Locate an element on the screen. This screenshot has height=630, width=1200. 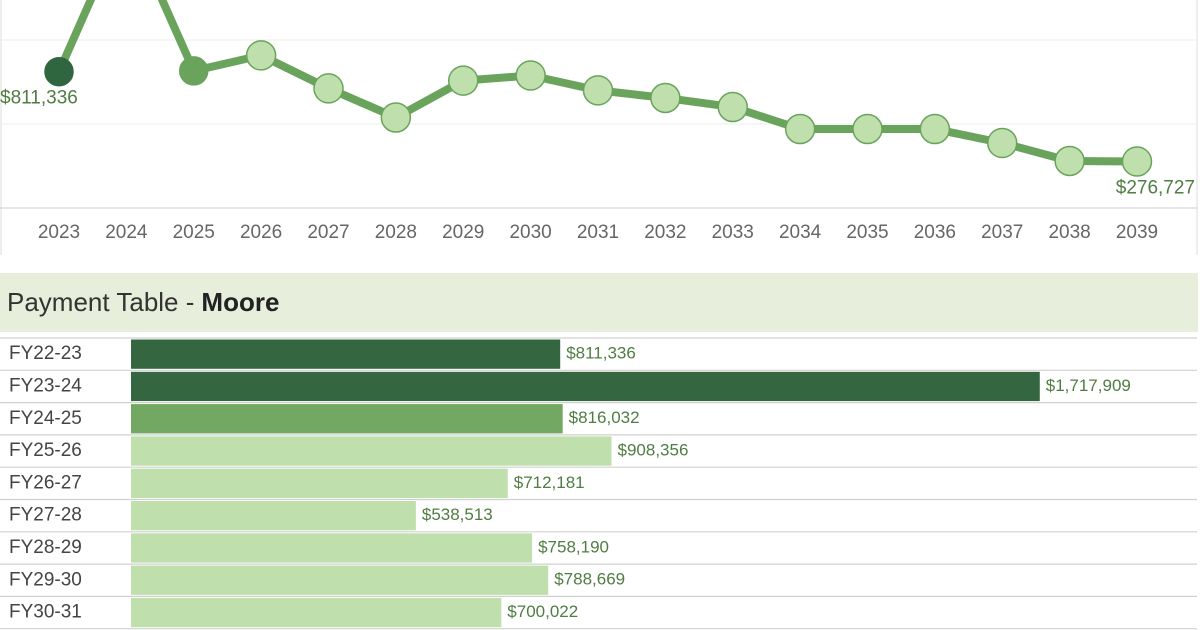
table-title: Payment Table - Moore is located at coordinates (143, 302).